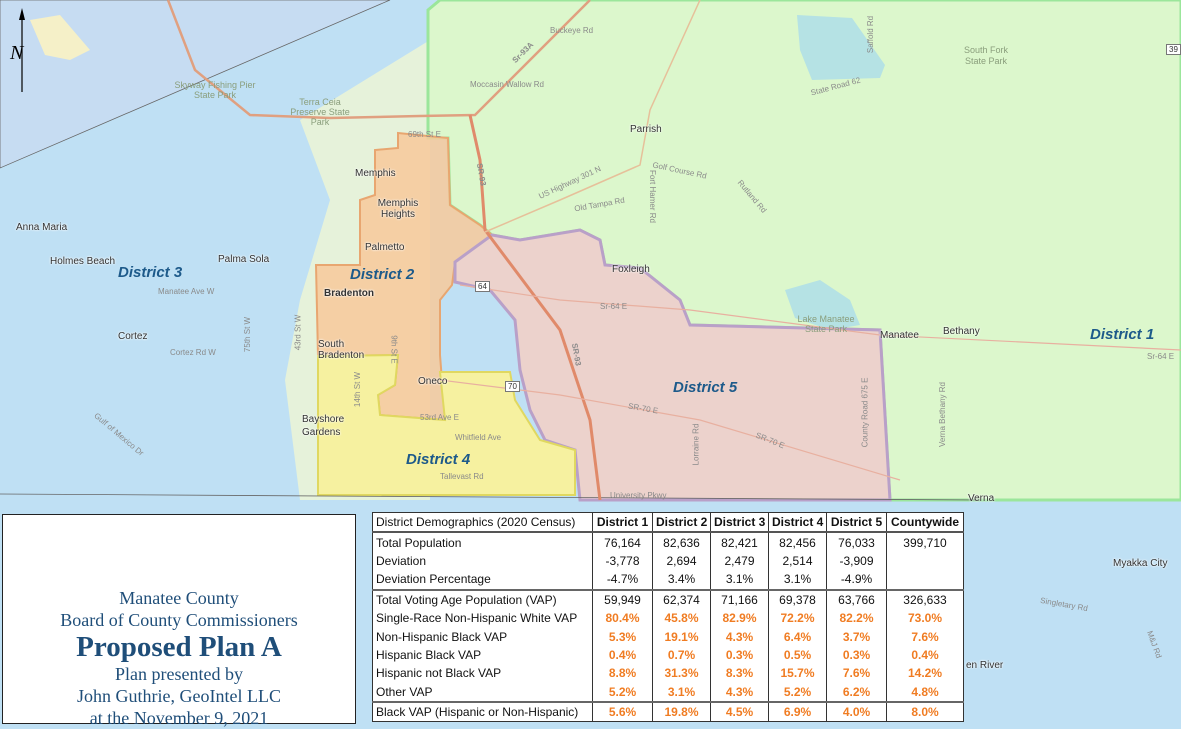 This screenshot has width=1181, height=729. What do you see at coordinates (696, 444) in the screenshot?
I see `road-label: Lorraine Rd` at bounding box center [696, 444].